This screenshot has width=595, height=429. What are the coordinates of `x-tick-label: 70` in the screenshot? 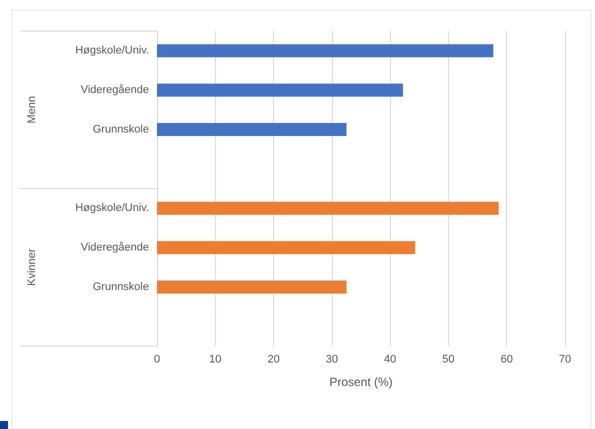 It's located at (565, 360).